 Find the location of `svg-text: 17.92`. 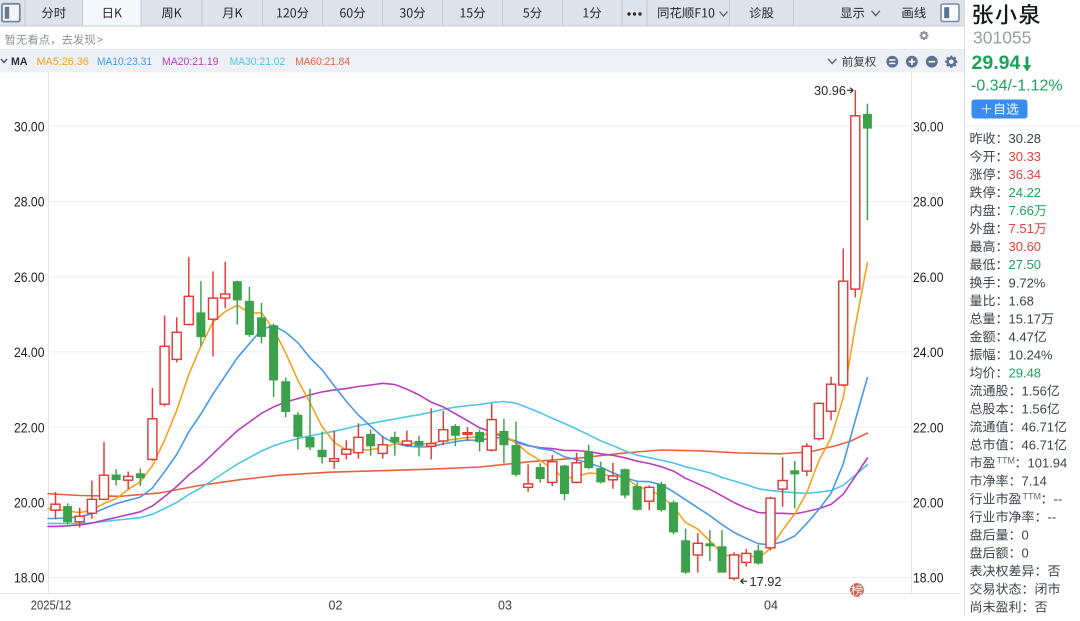

svg-text: 17.92 is located at coordinates (766, 581).